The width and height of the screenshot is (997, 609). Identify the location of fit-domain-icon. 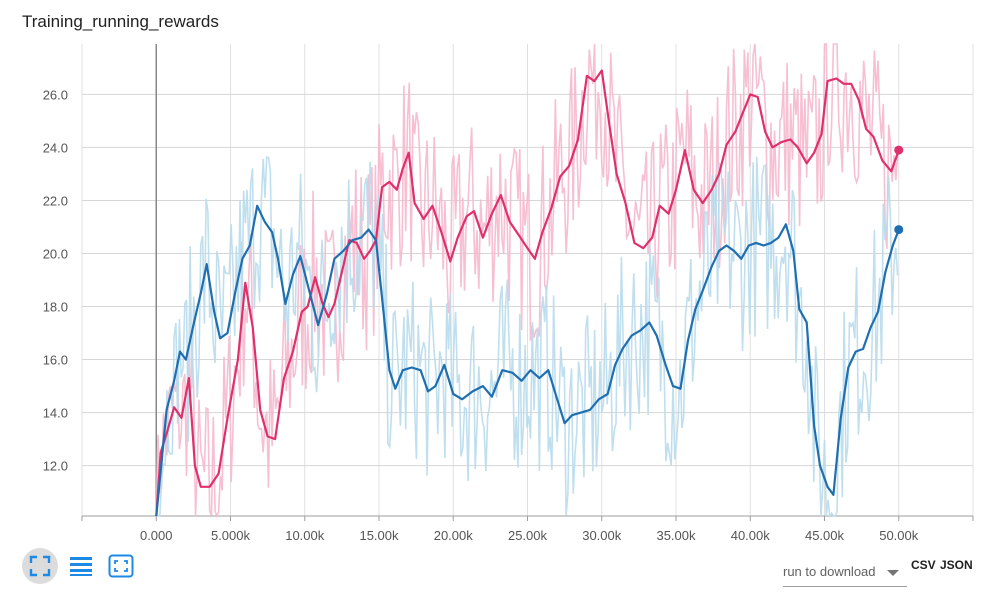
(40, 566).